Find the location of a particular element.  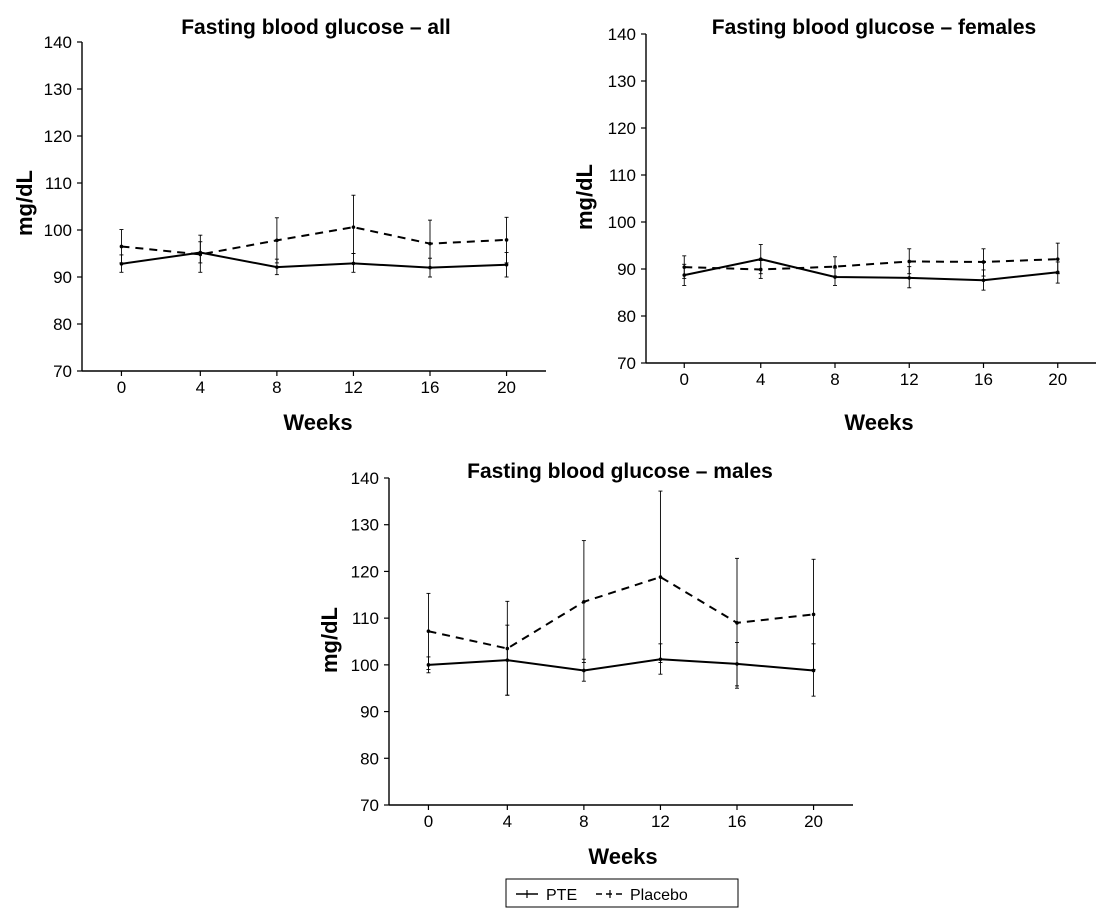

legend-box is located at coordinates (622, 893).